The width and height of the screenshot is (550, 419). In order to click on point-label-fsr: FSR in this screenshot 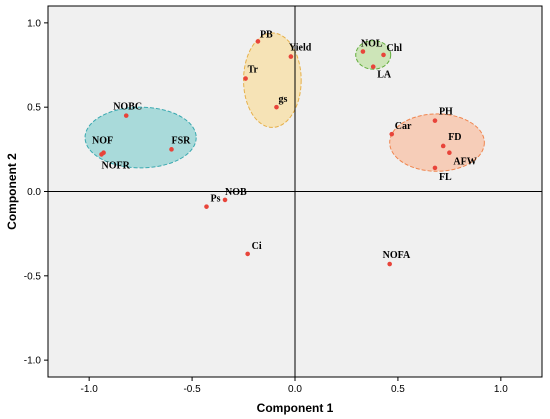, I will do `click(182, 140)`.